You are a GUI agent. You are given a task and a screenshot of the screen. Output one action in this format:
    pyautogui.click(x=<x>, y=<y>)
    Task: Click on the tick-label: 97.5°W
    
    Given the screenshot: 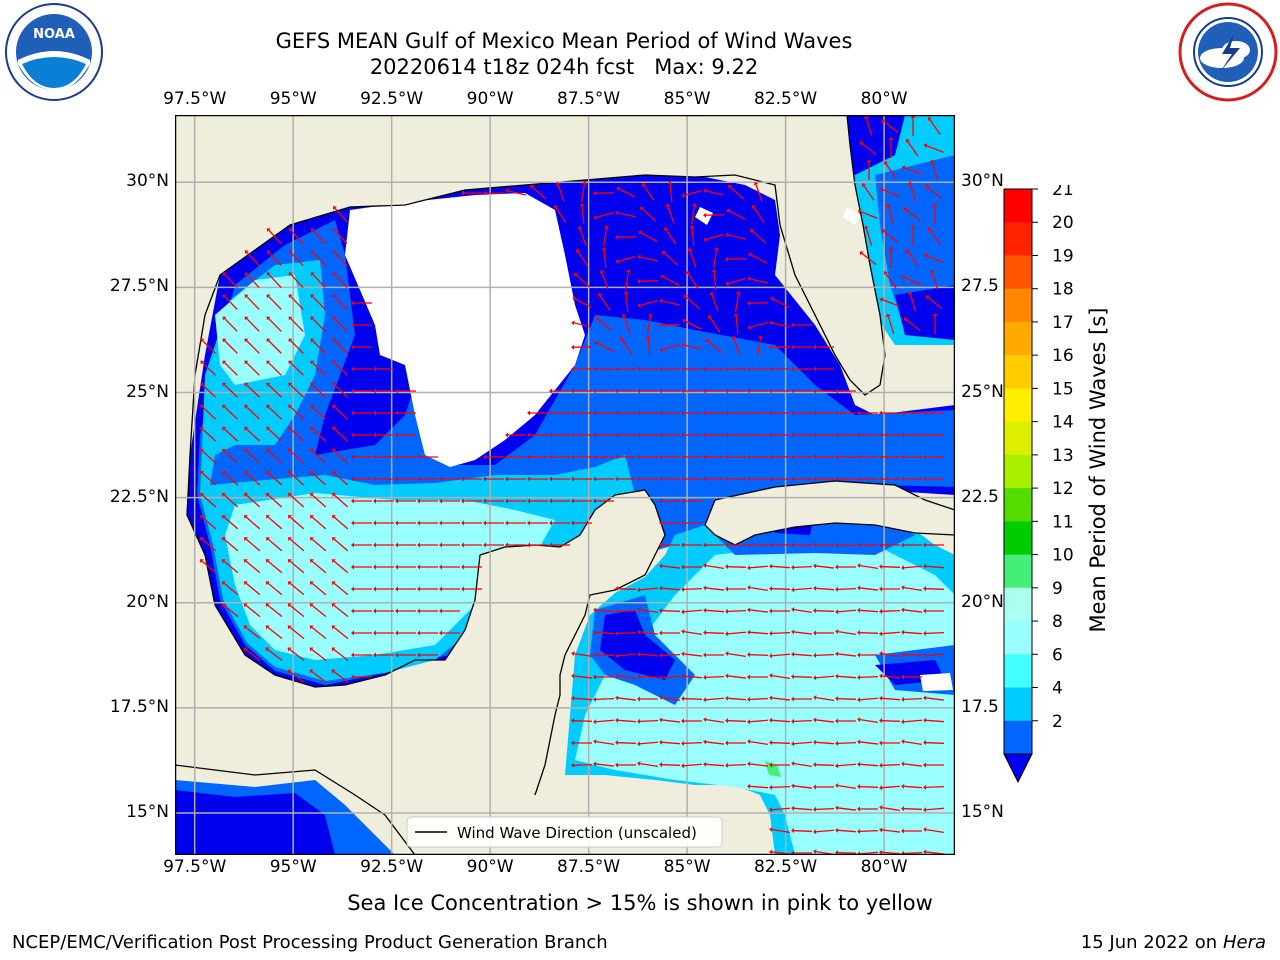 What is the action you would take?
    pyautogui.click(x=195, y=99)
    